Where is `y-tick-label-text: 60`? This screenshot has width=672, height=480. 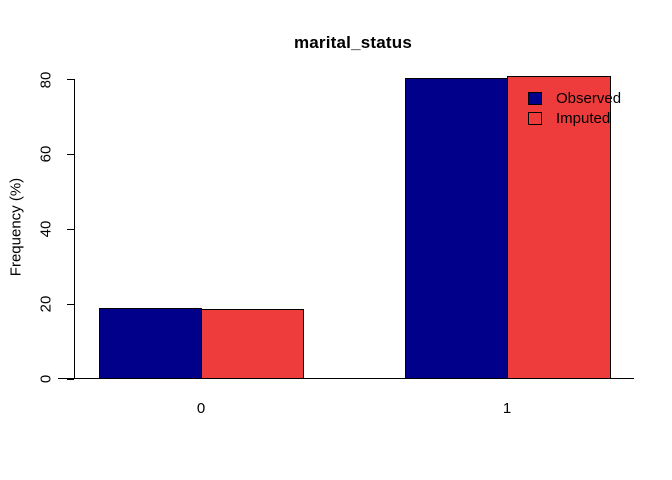
y-tick-label-text: 60 is located at coordinates (46, 154).